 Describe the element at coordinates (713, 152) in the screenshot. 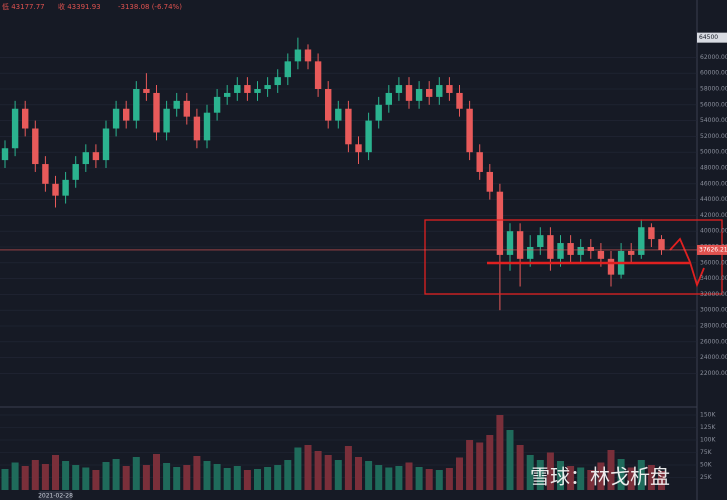

I see `y-tick-label: 50000.00` at that location.